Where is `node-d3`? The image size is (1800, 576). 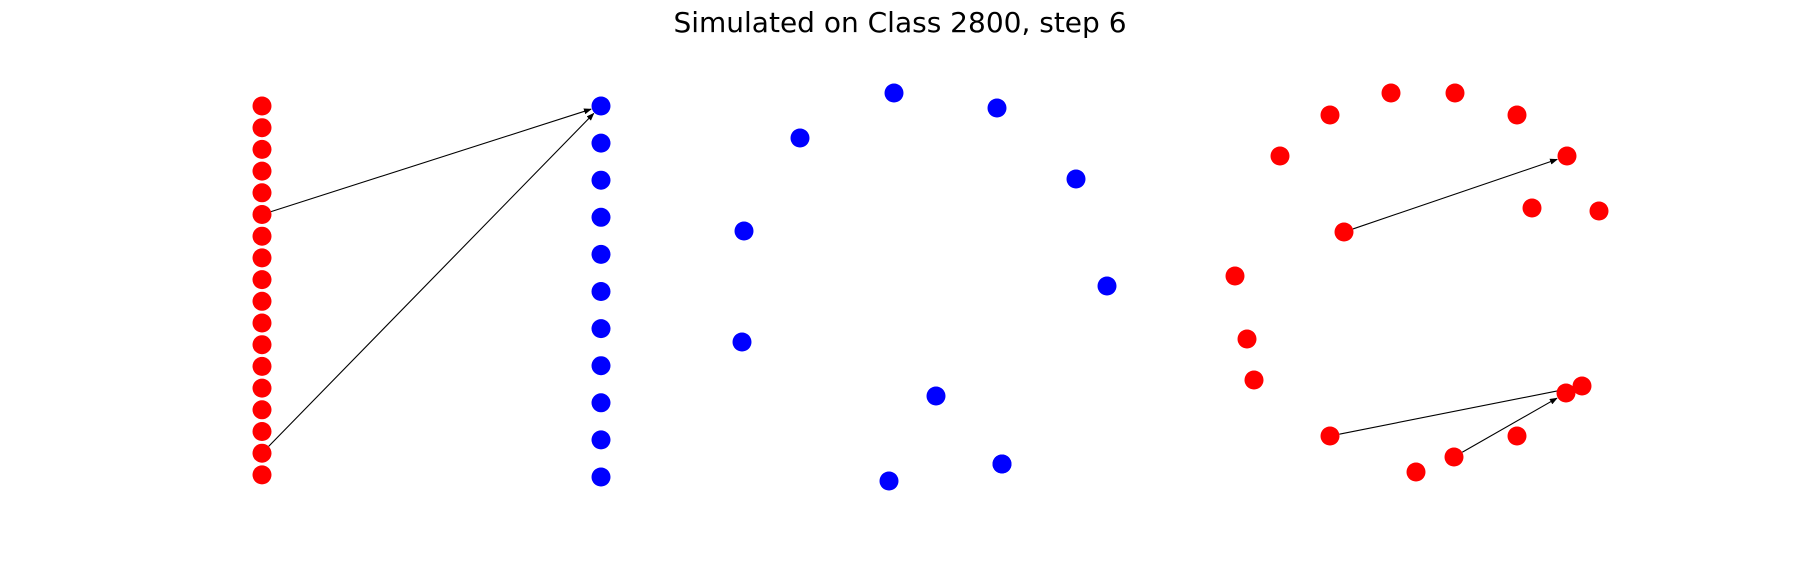
node-d3 is located at coordinates (1517, 115).